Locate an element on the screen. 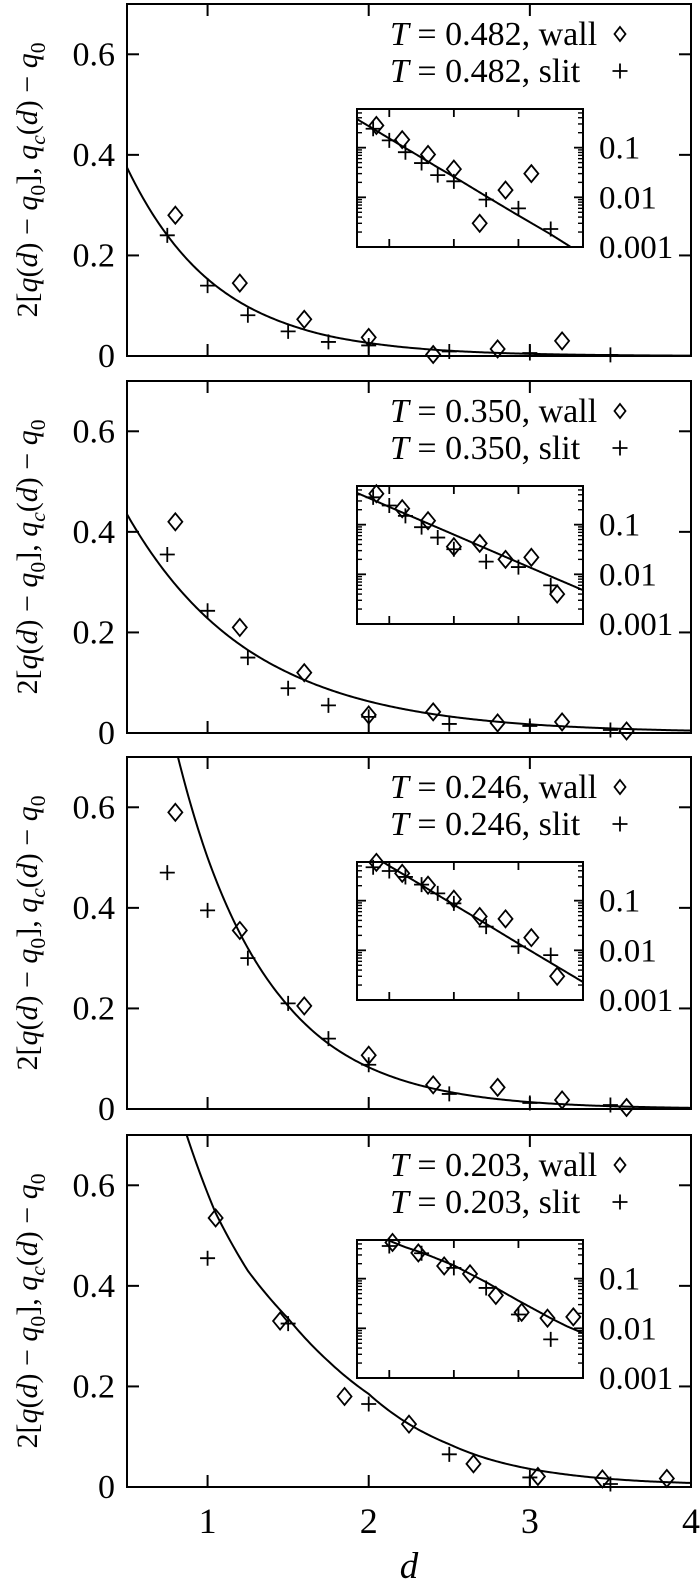  legend-label: T = 0.246, wall is located at coordinates (493, 787).